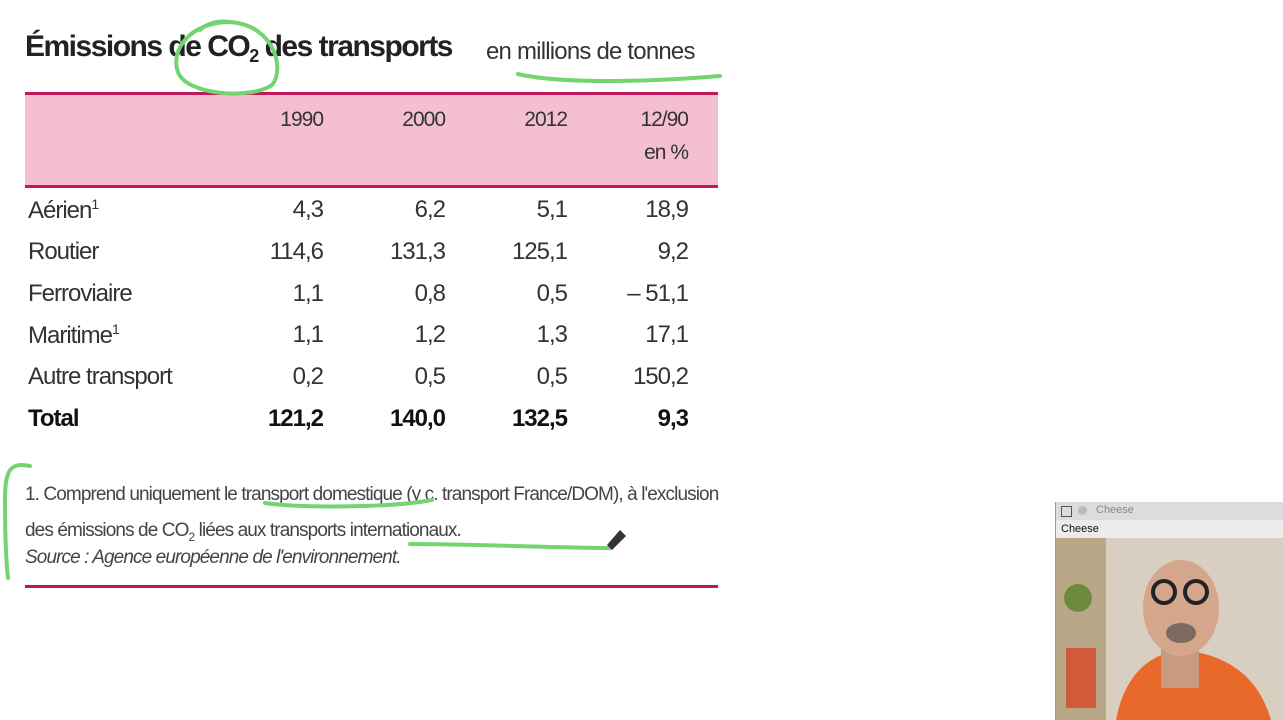 The height and width of the screenshot is (720, 1283). Describe the element at coordinates (1169, 511) in the screenshot. I see `window-titlebar` at that location.